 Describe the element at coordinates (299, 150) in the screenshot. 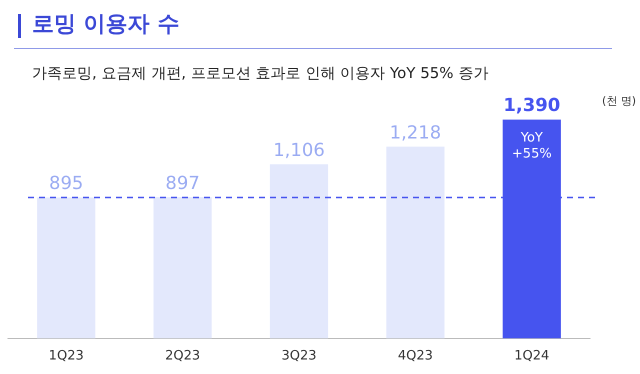

I see `data-label: 1,106` at that location.